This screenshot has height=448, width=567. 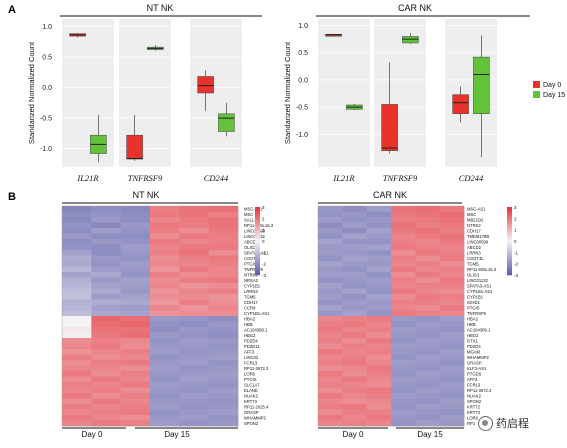 I want to click on colorbar-tick: 3, so click(x=263, y=207).